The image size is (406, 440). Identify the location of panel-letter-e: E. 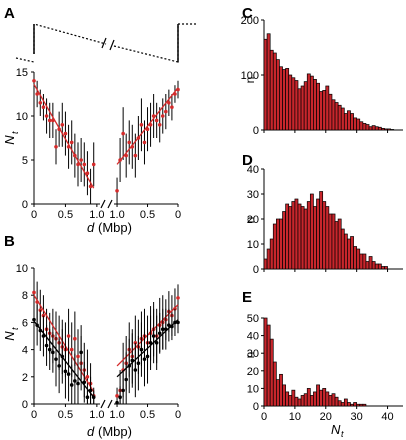
(247, 297).